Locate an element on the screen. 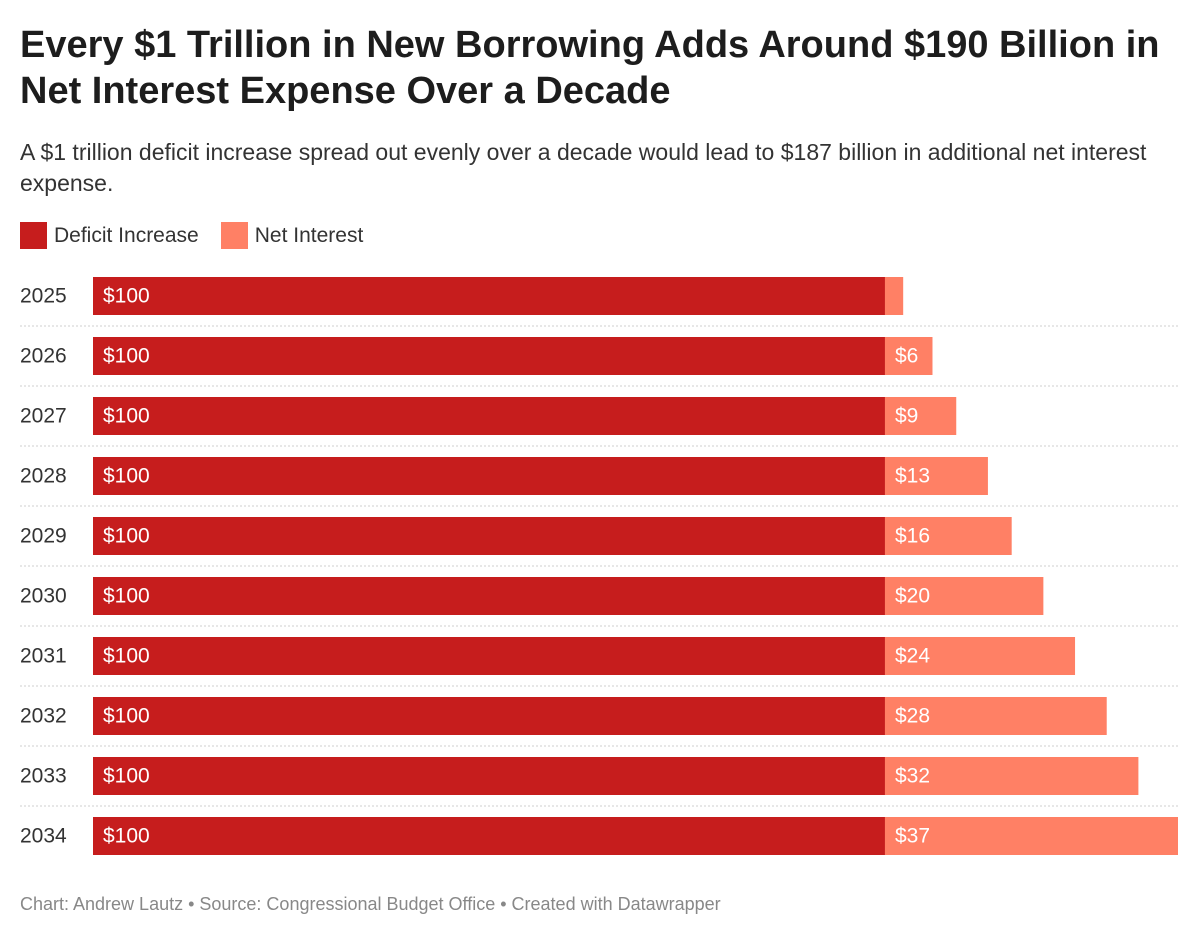  y-tick-label: 2028 is located at coordinates (43, 476).